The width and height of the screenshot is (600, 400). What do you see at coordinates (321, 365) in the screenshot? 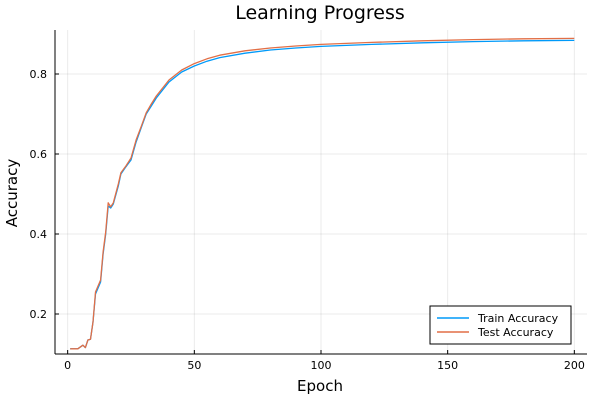
I see `x-tick-label: 100` at bounding box center [321, 365].